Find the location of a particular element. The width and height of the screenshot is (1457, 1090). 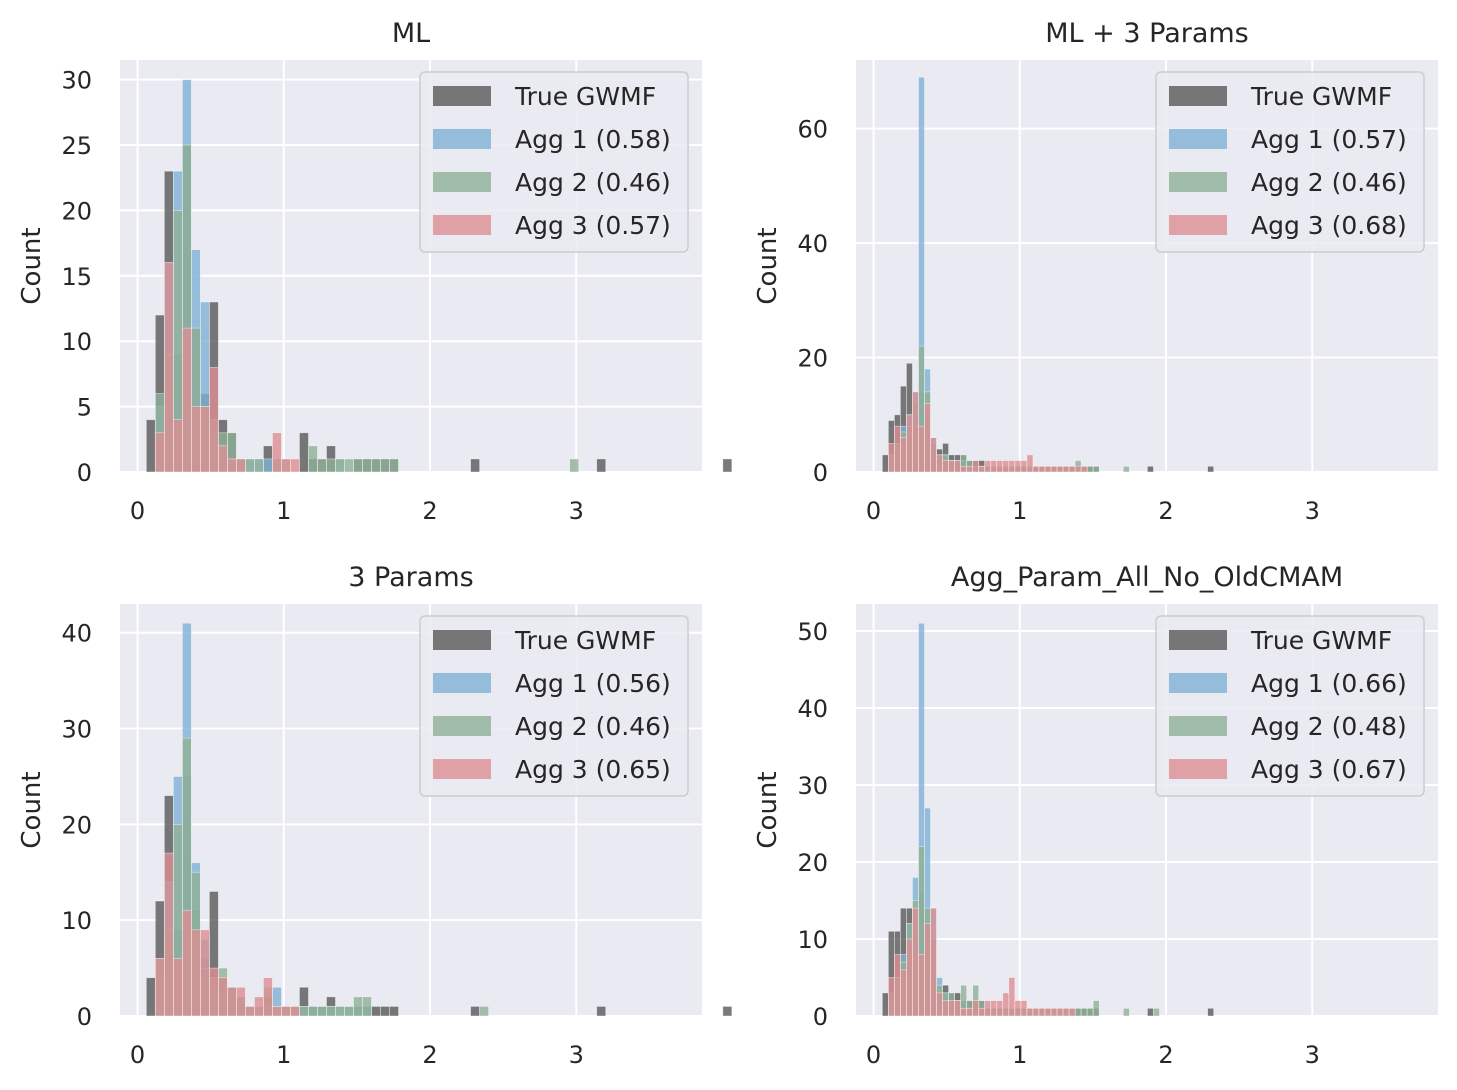

legend-entry-label: True GWMF is located at coordinates (585, 96).